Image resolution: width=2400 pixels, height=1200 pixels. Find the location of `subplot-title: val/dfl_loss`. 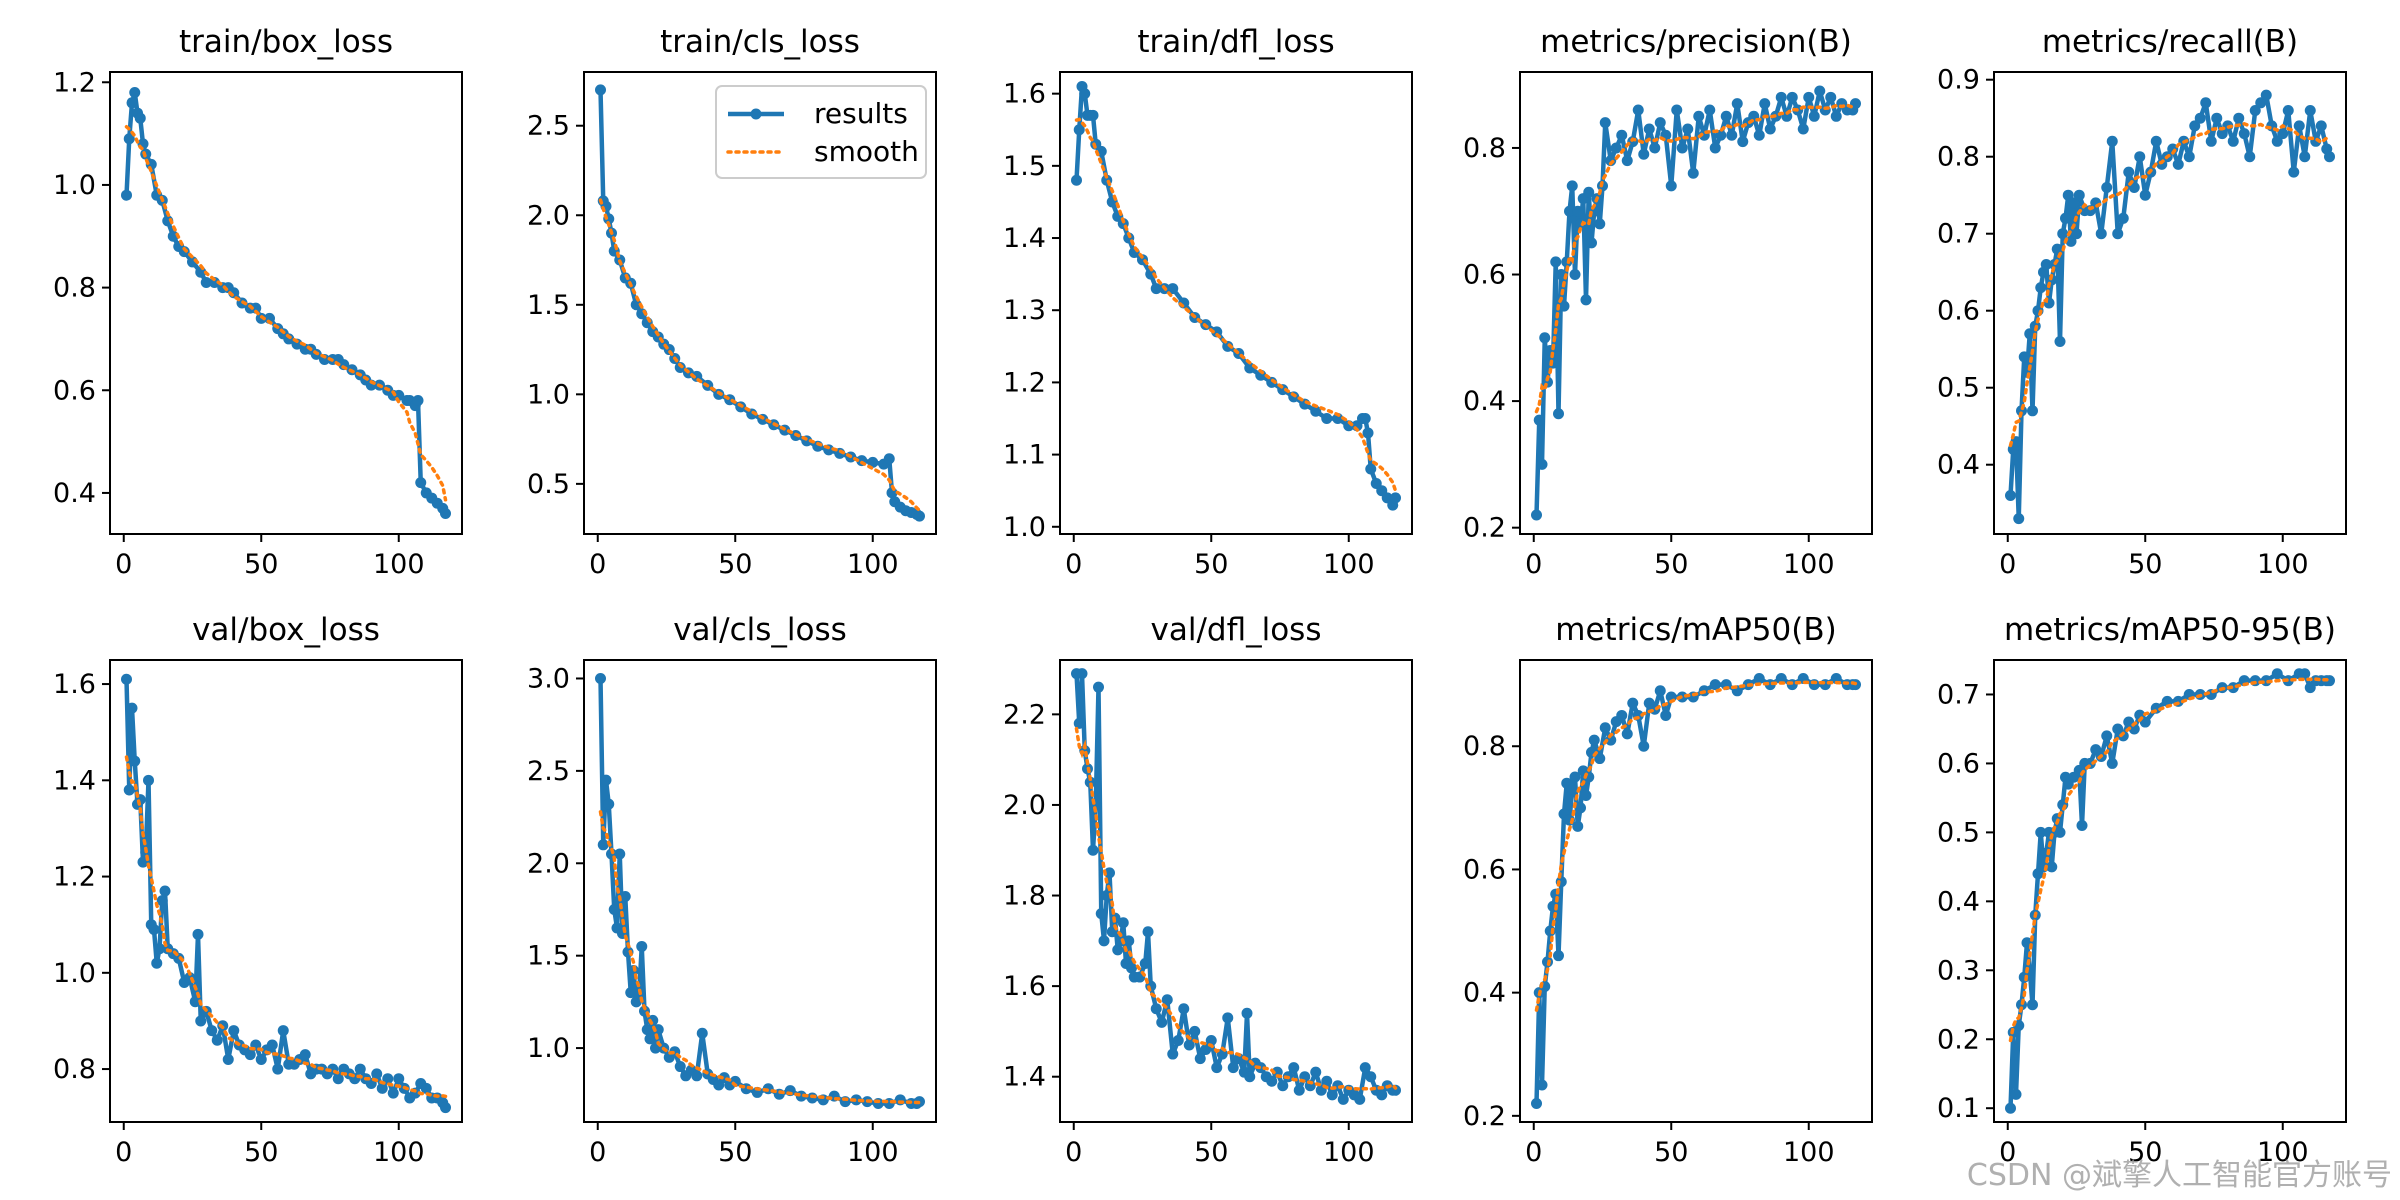

subplot-title: val/dfl_loss is located at coordinates (1236, 630).